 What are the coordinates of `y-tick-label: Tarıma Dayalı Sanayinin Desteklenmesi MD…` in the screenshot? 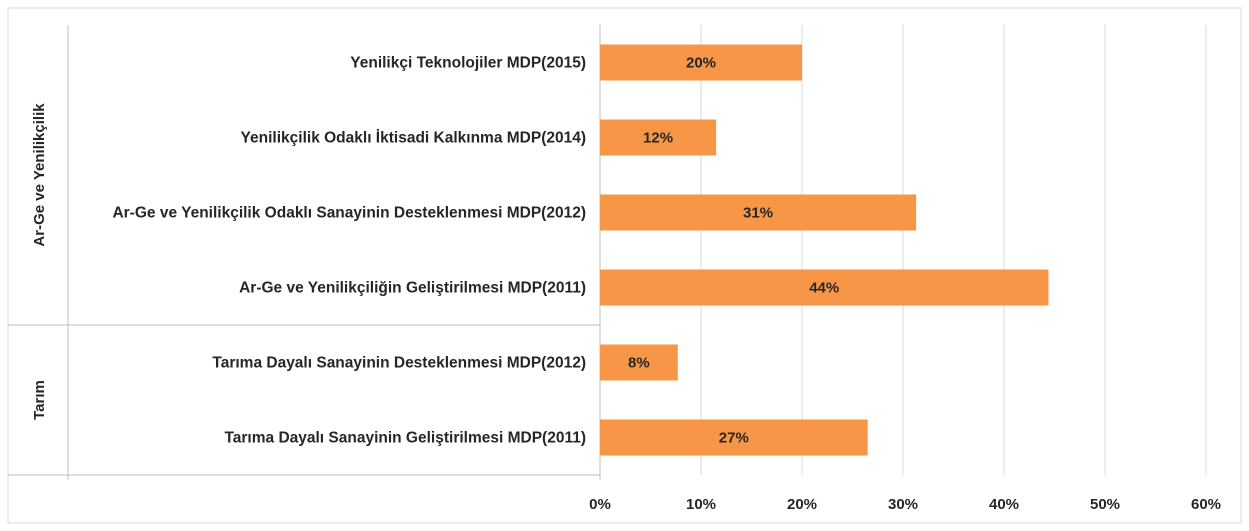 It's located at (399, 362).